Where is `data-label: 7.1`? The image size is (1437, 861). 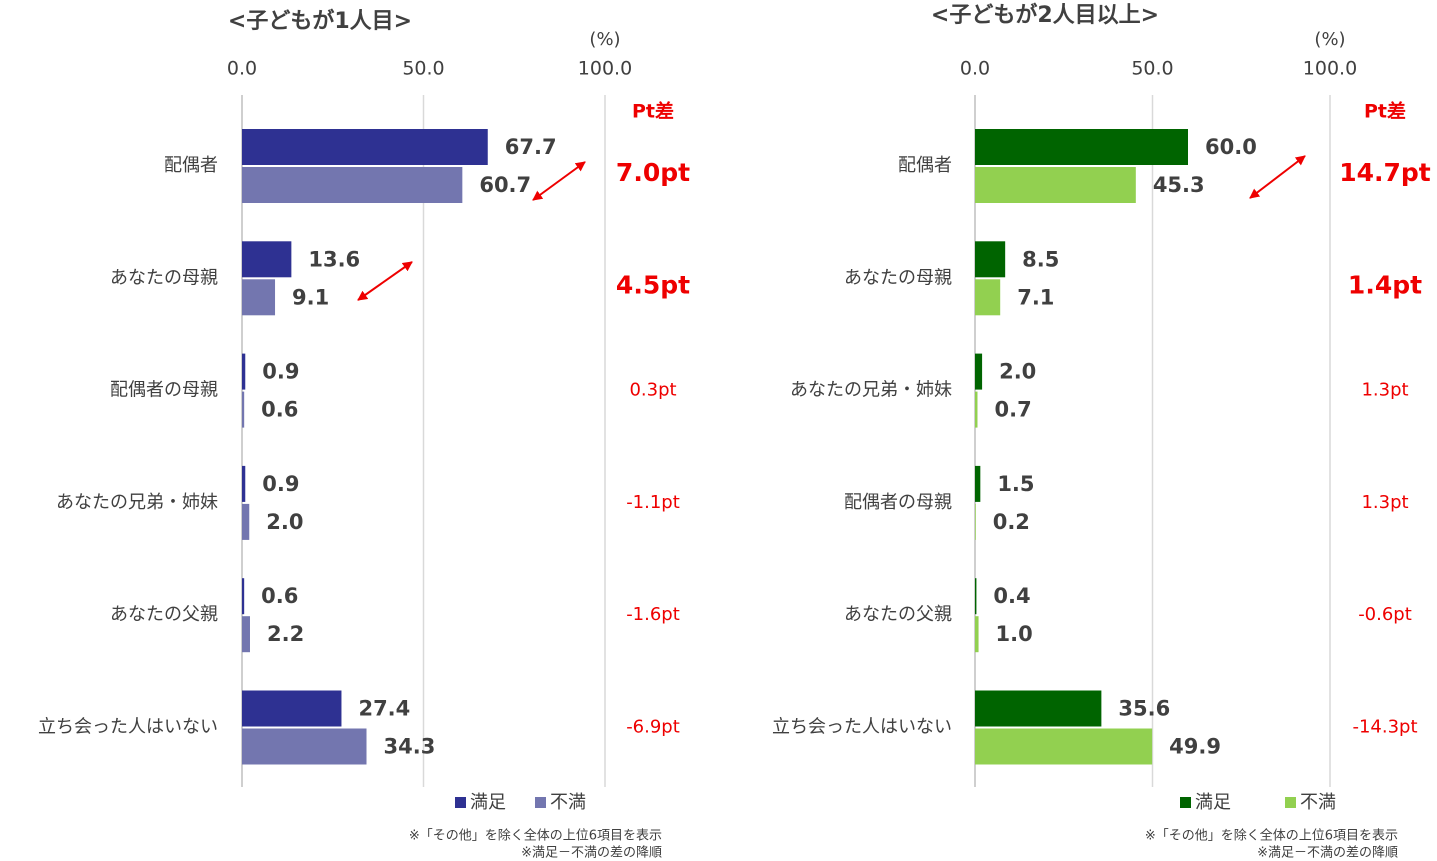 data-label: 7.1 is located at coordinates (1035, 297).